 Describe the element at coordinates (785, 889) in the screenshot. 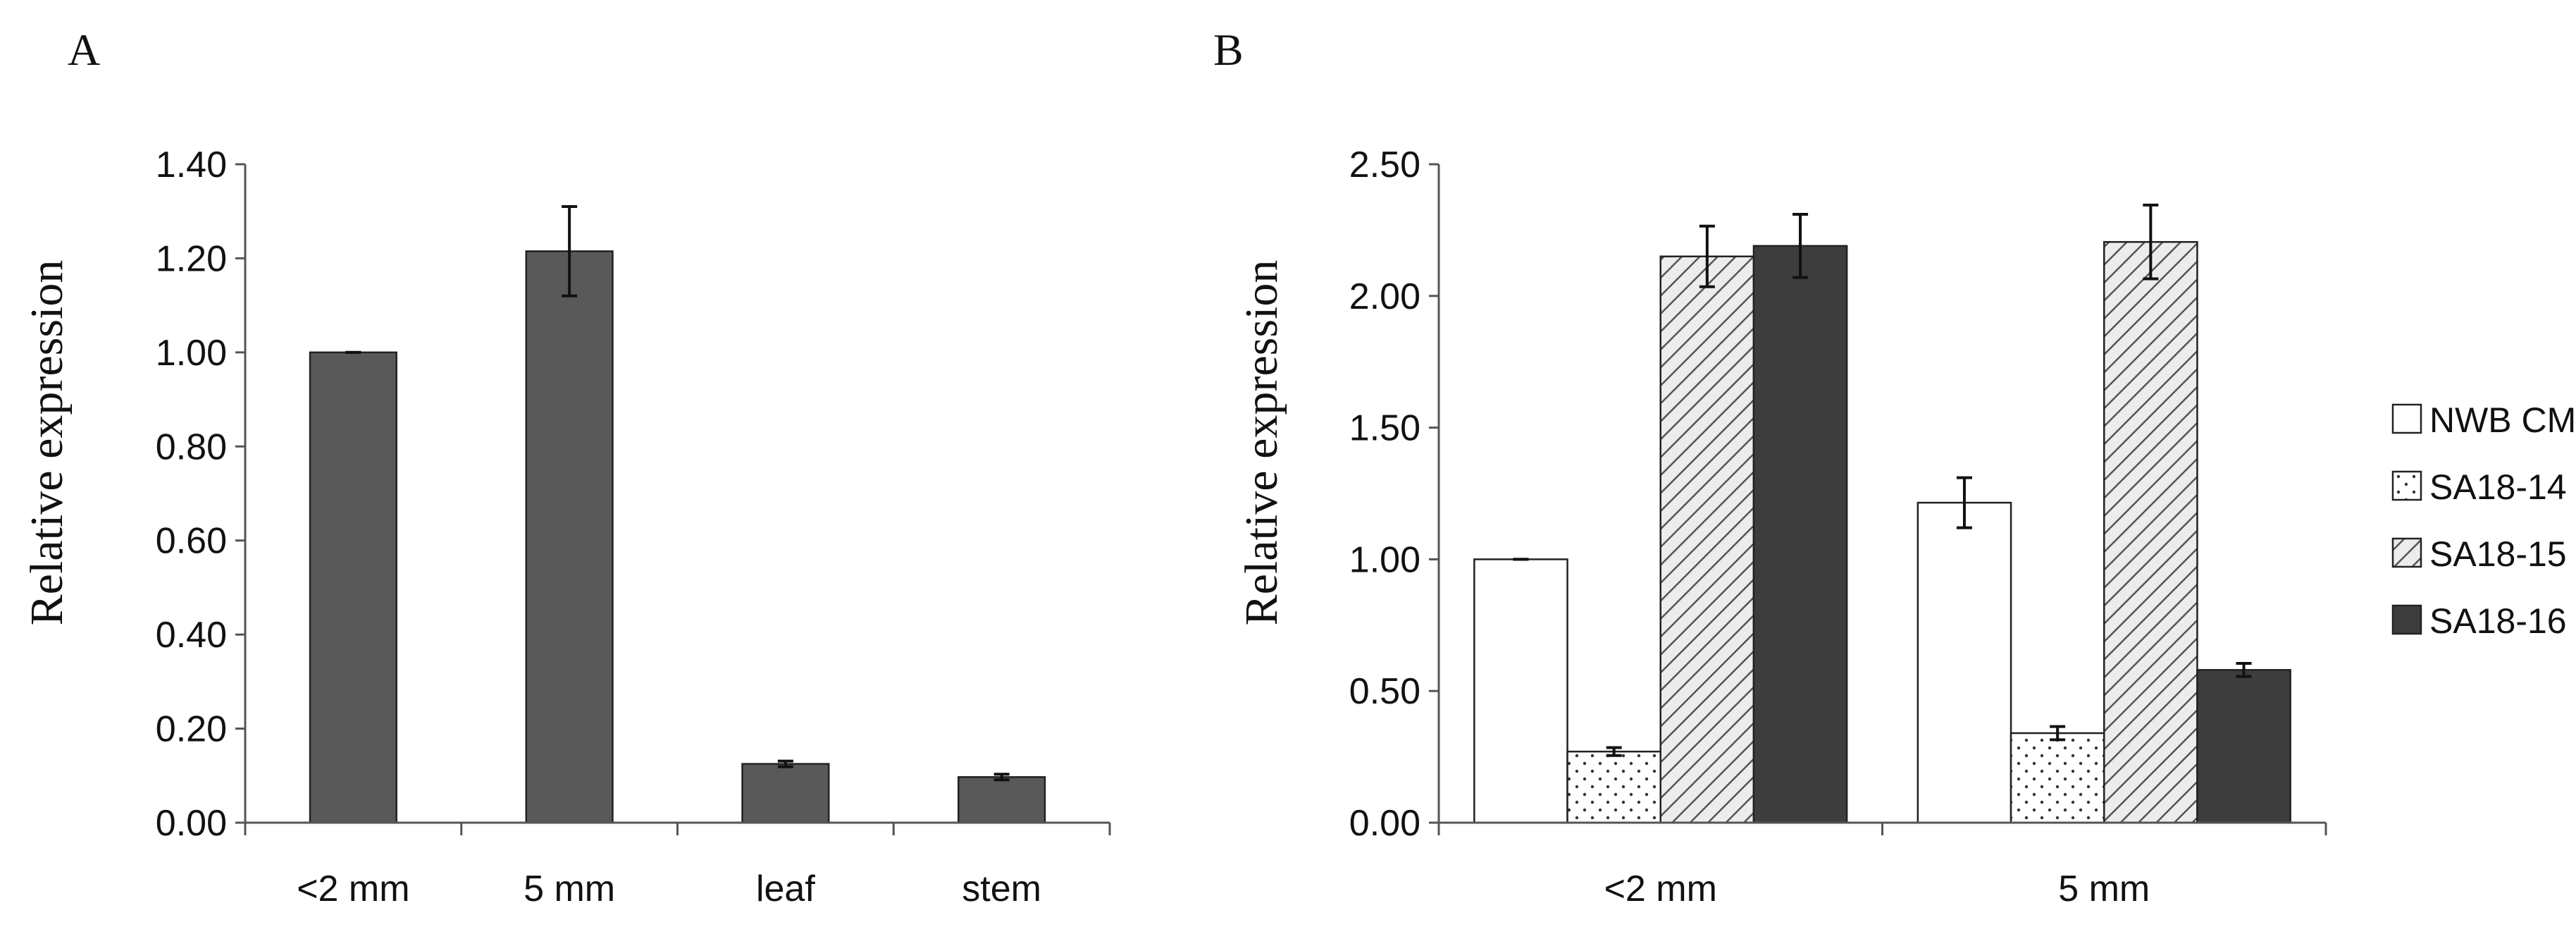

I see `x-category-label: leaf` at that location.